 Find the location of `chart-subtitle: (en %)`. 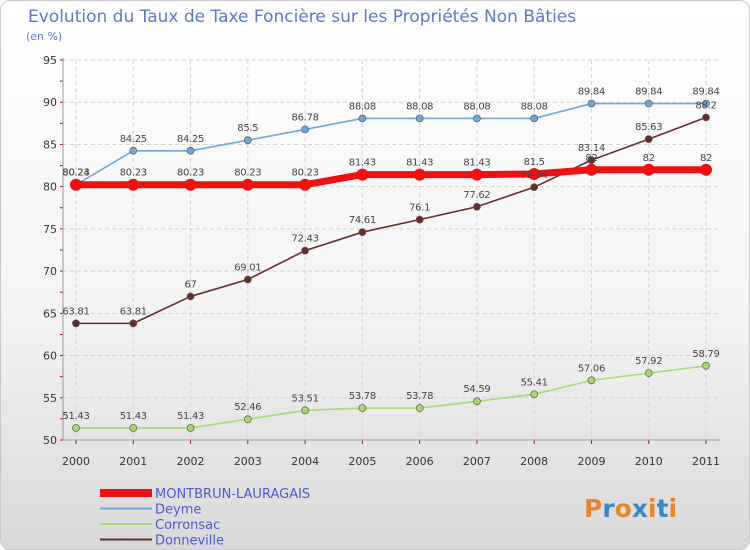

chart-subtitle: (en %) is located at coordinates (44, 36).